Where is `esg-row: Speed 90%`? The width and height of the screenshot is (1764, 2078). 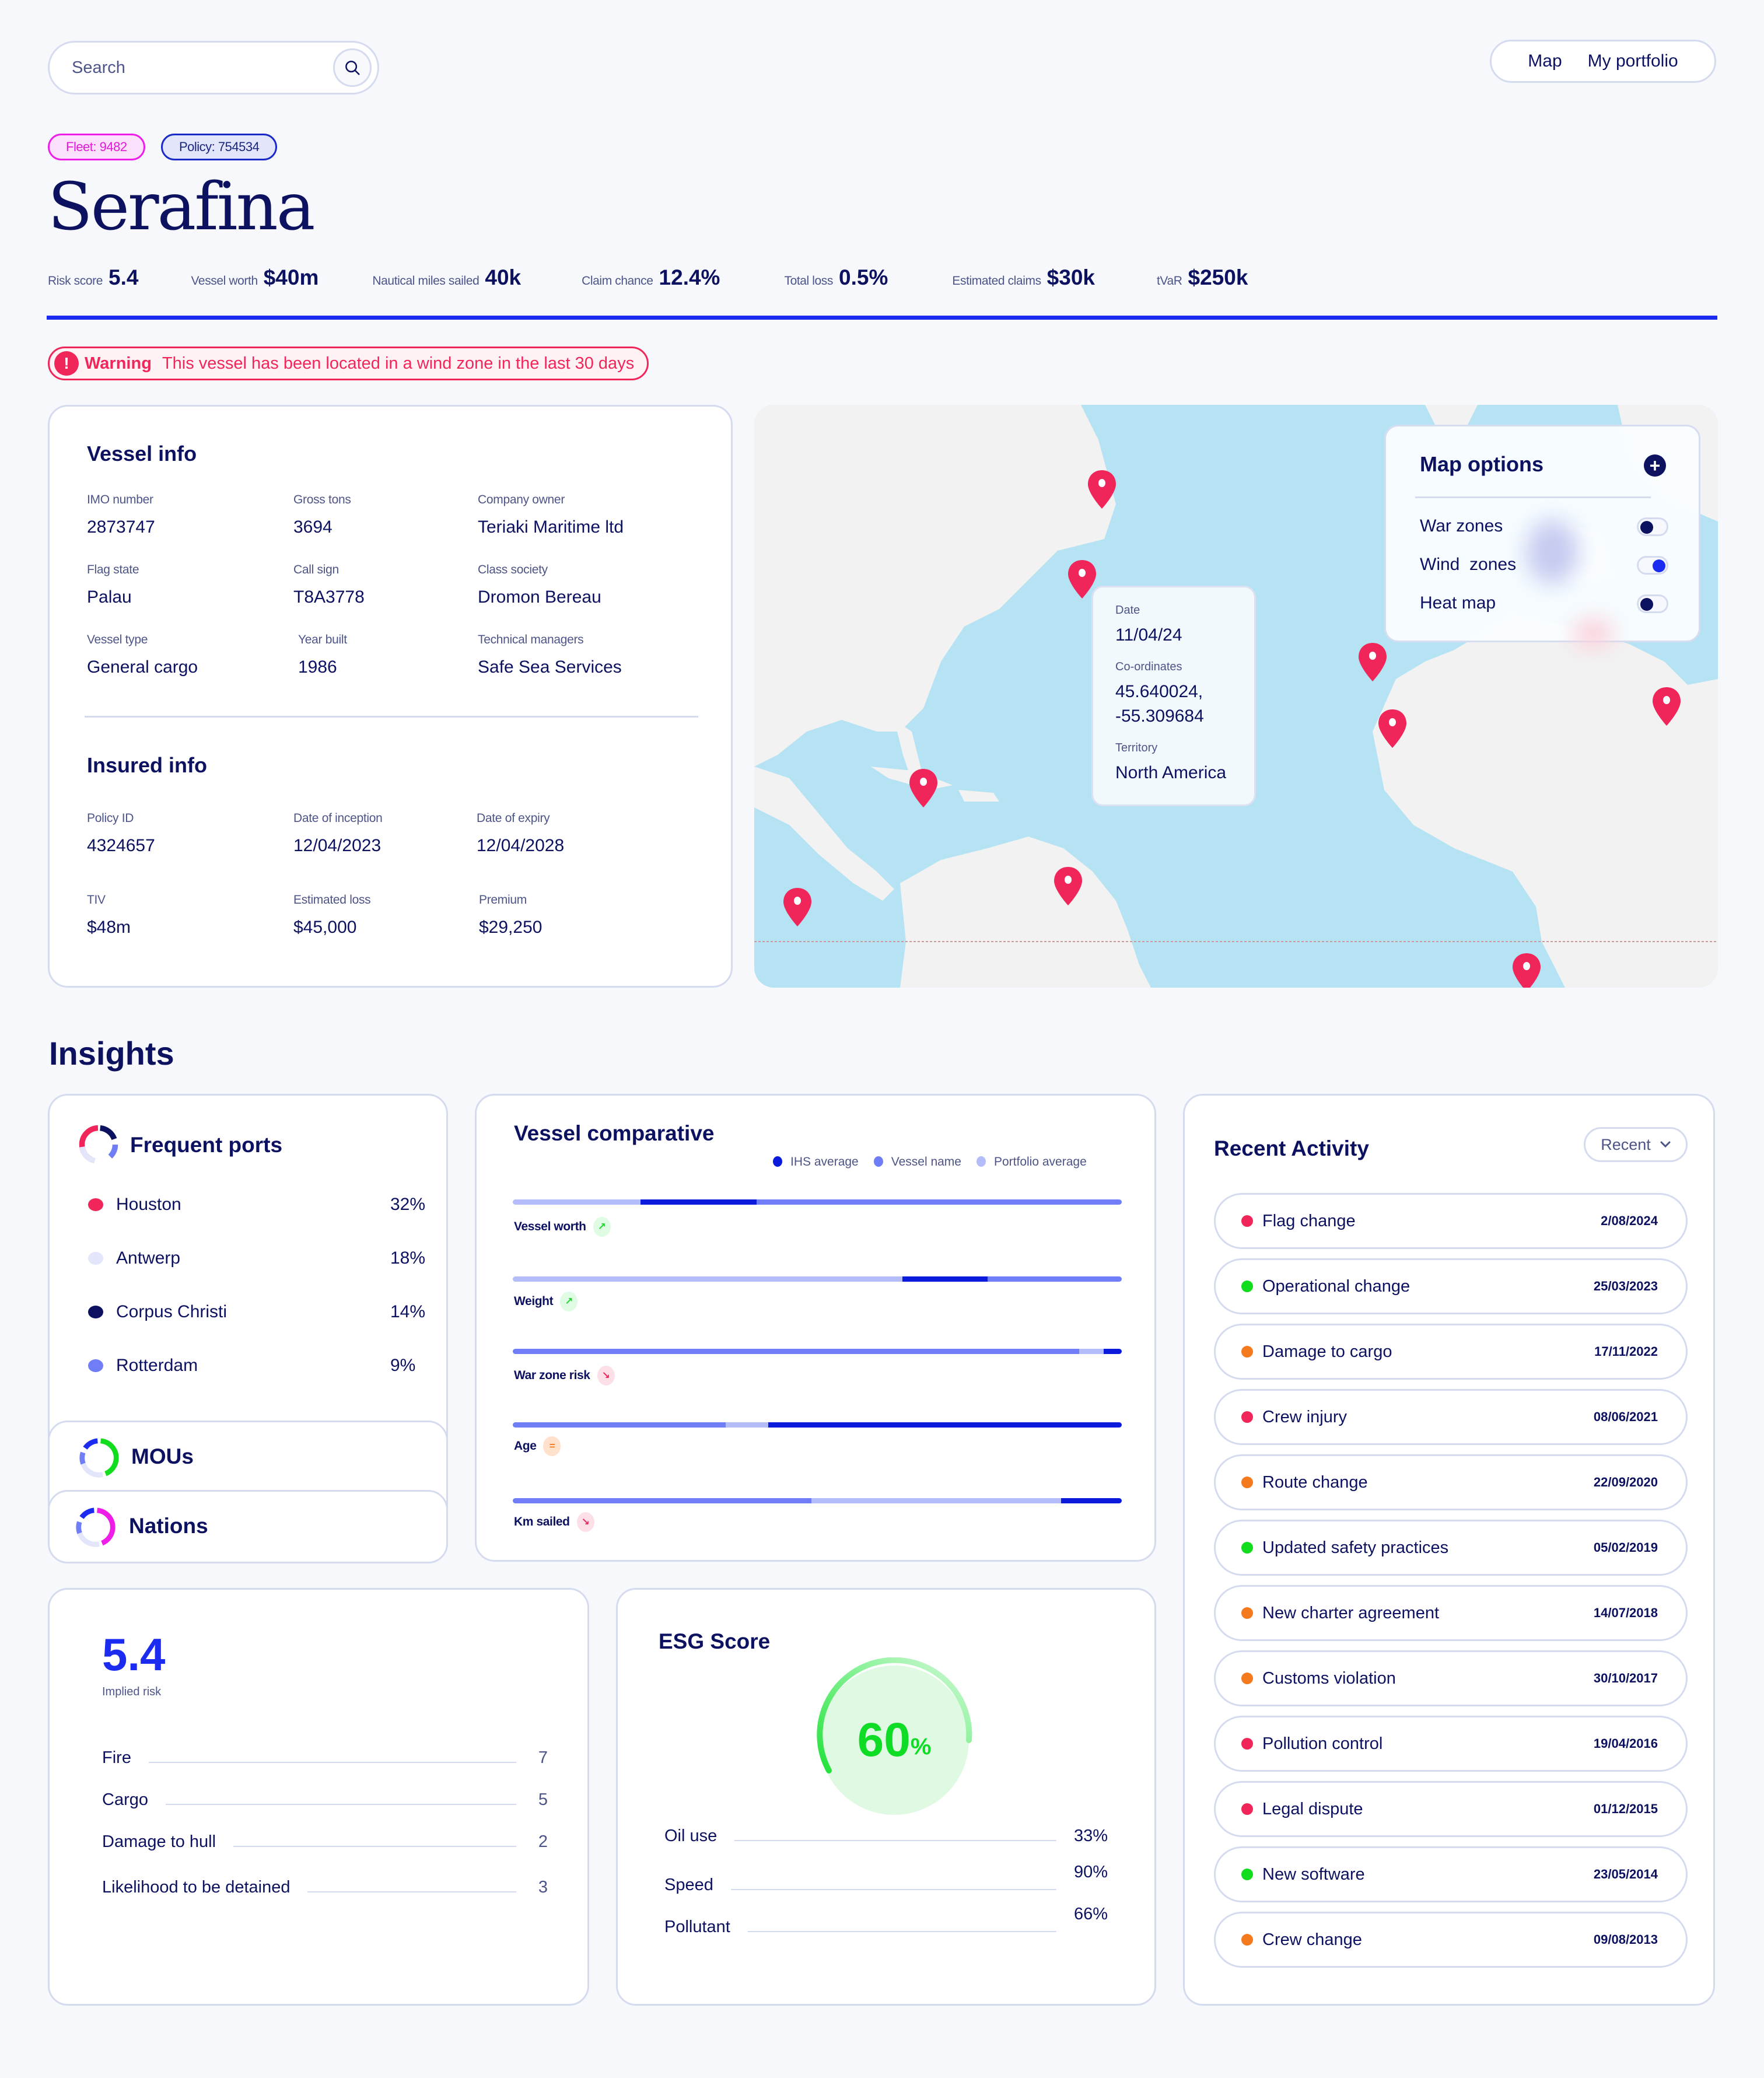
esg-row: Speed 90% is located at coordinates (886, 1879).